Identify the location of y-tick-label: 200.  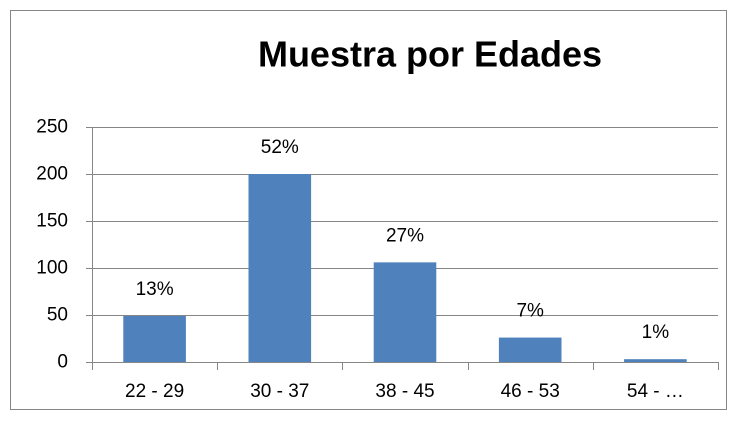
(52, 174).